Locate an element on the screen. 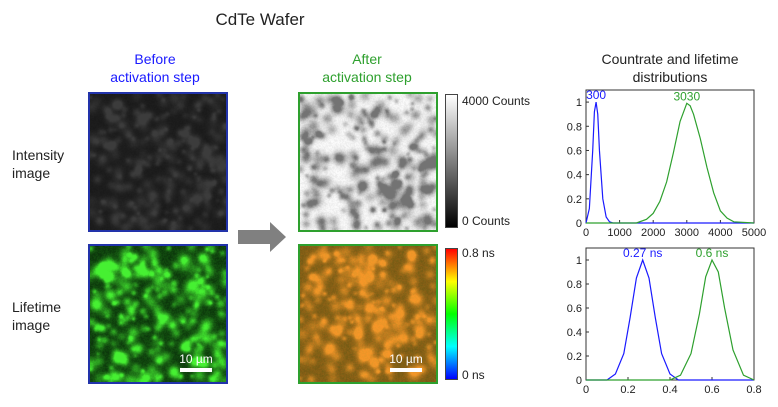 The width and height of the screenshot is (778, 407). intensity-after-image is located at coordinates (368, 162).